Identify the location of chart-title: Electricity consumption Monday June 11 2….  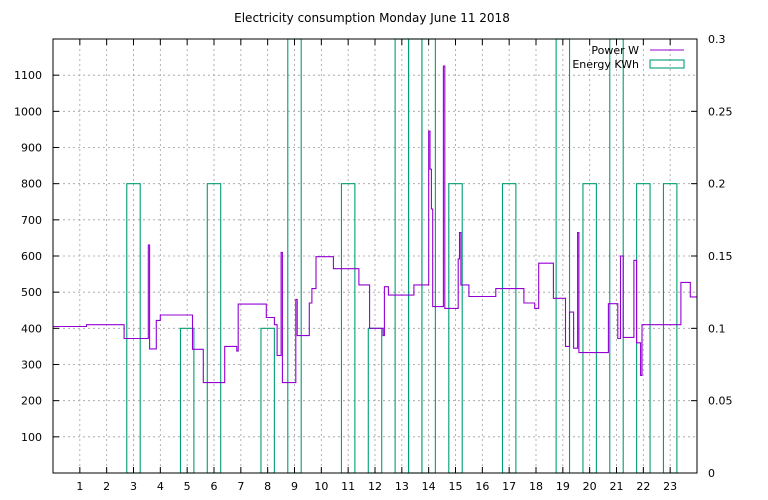
(372, 18).